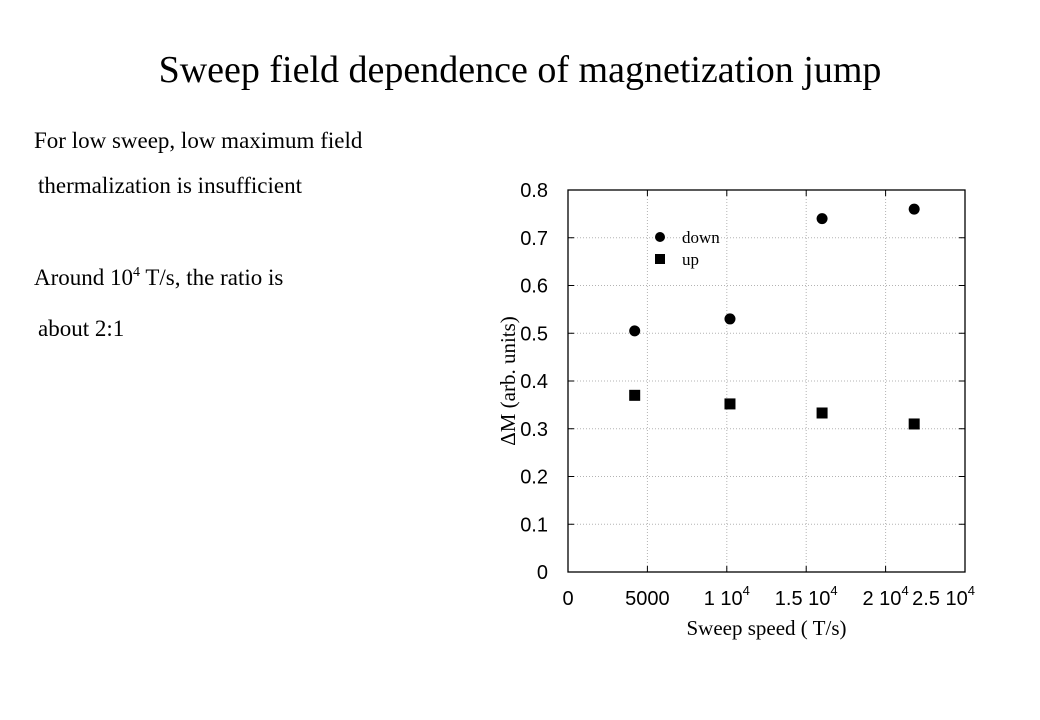  What do you see at coordinates (727, 596) in the screenshot?
I see `x-tick-label: 1 104` at bounding box center [727, 596].